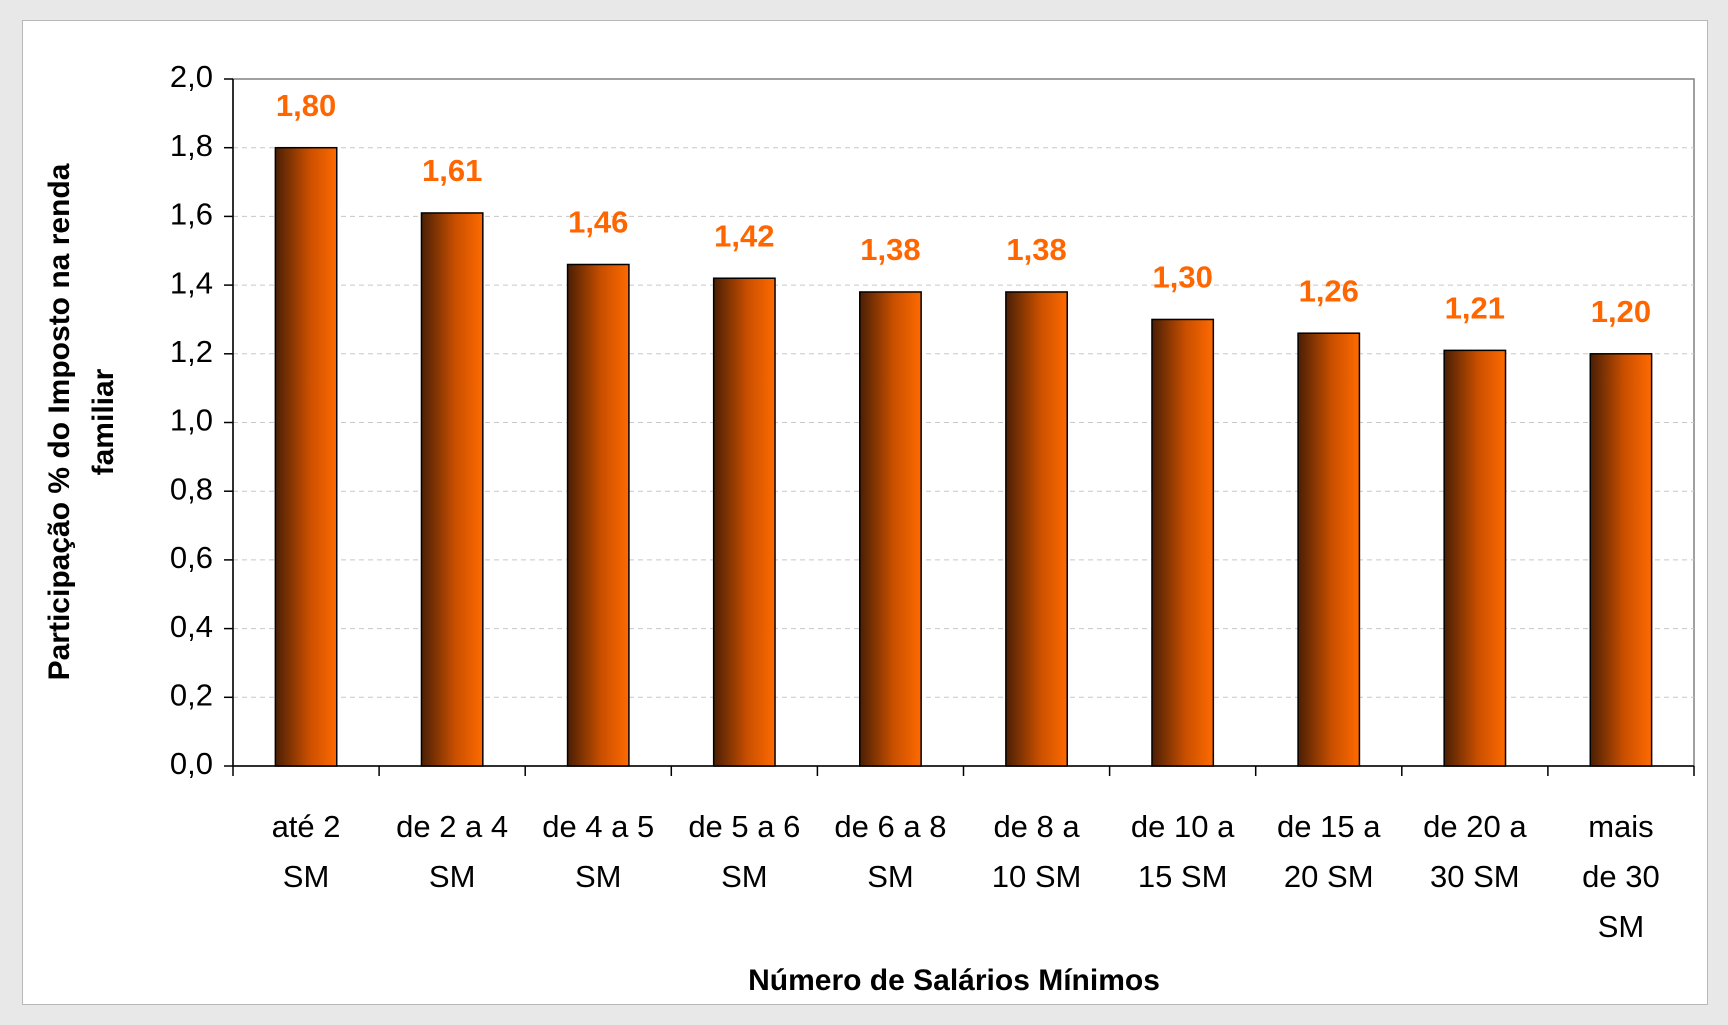 This screenshot has height=1025, width=1728. What do you see at coordinates (1621, 876) in the screenshot?
I see `x-tick-label: mais de 30 SM` at bounding box center [1621, 876].